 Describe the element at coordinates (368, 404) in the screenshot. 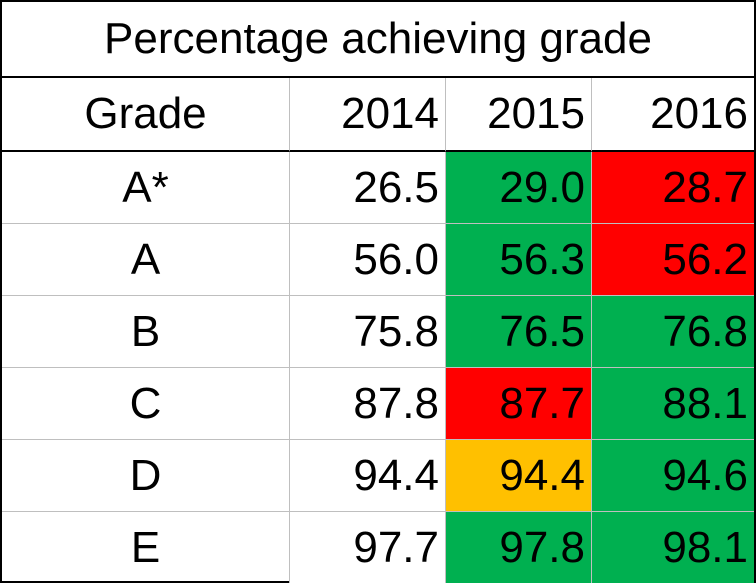

I see `value-cell: 87.8` at that location.